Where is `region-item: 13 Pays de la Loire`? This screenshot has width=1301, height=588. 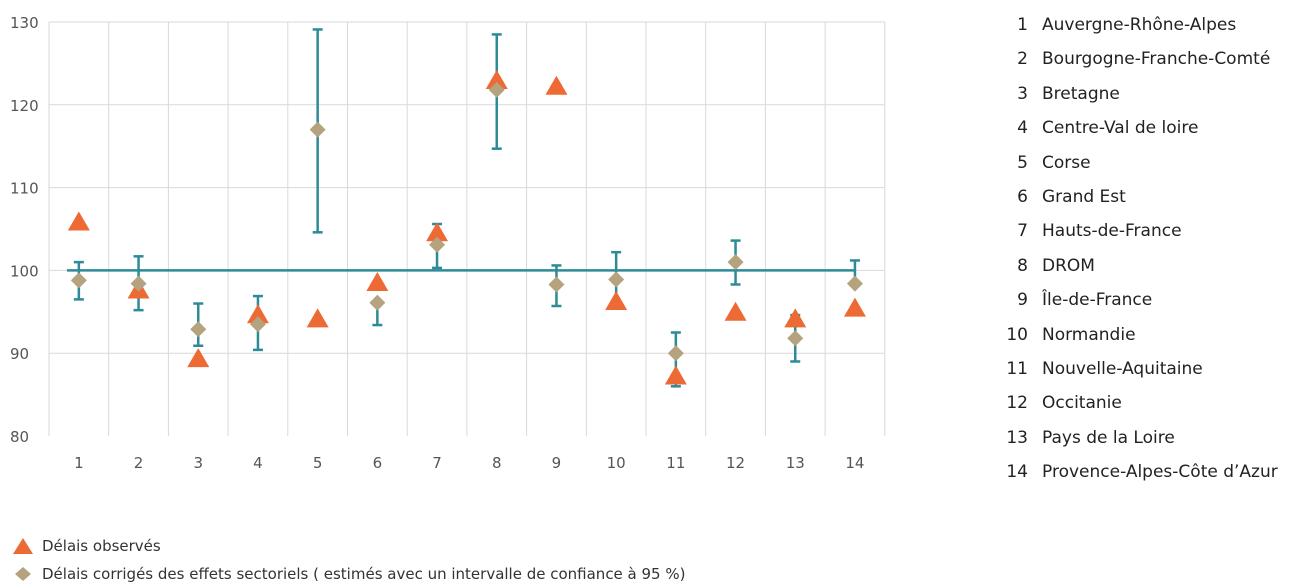
region-item: 13 Pays de la Loire is located at coordinates (1139, 438).